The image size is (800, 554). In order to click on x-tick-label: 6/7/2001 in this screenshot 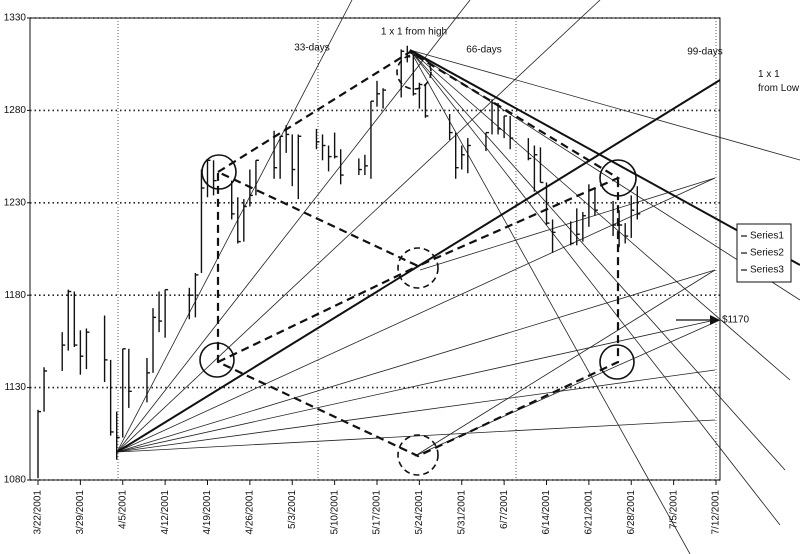, I will do `click(504, 509)`.